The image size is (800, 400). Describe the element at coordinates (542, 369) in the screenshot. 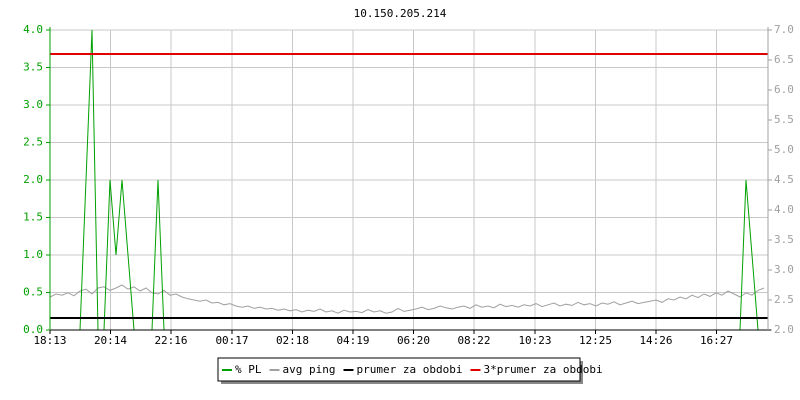

I see `legend-label: 3*prumer za obdobi` at that location.